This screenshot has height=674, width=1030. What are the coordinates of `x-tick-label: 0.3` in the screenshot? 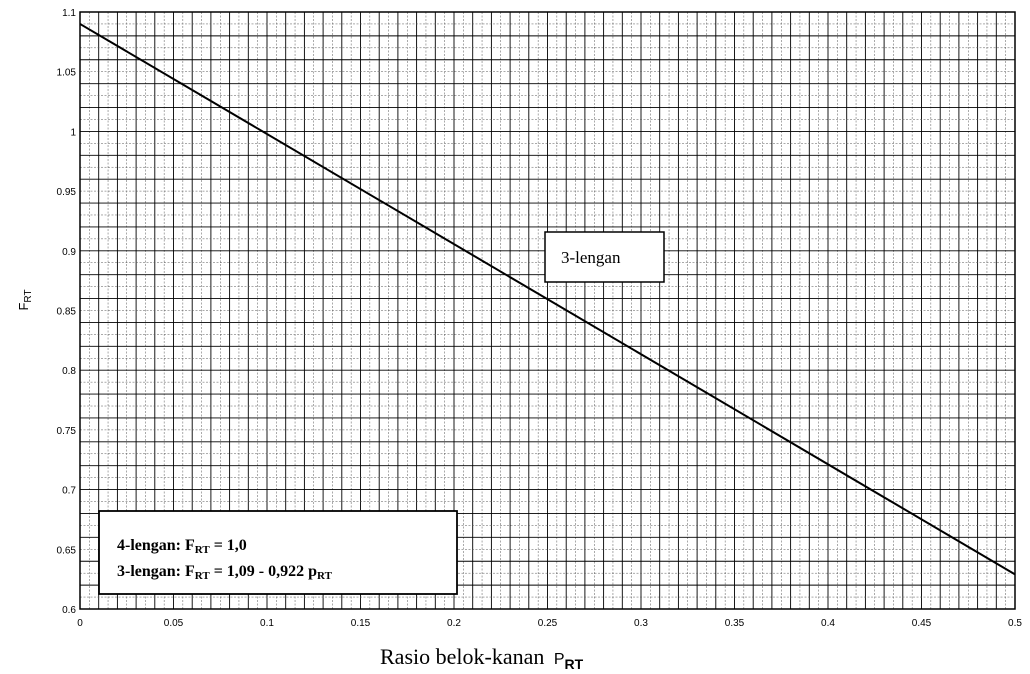 It's located at (641, 623).